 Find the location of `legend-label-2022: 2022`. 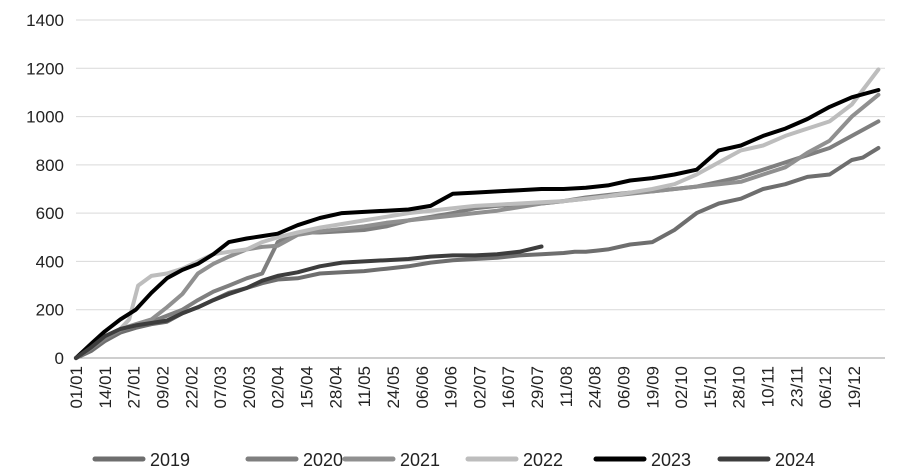

legend-label-2022: 2022 is located at coordinates (543, 460).